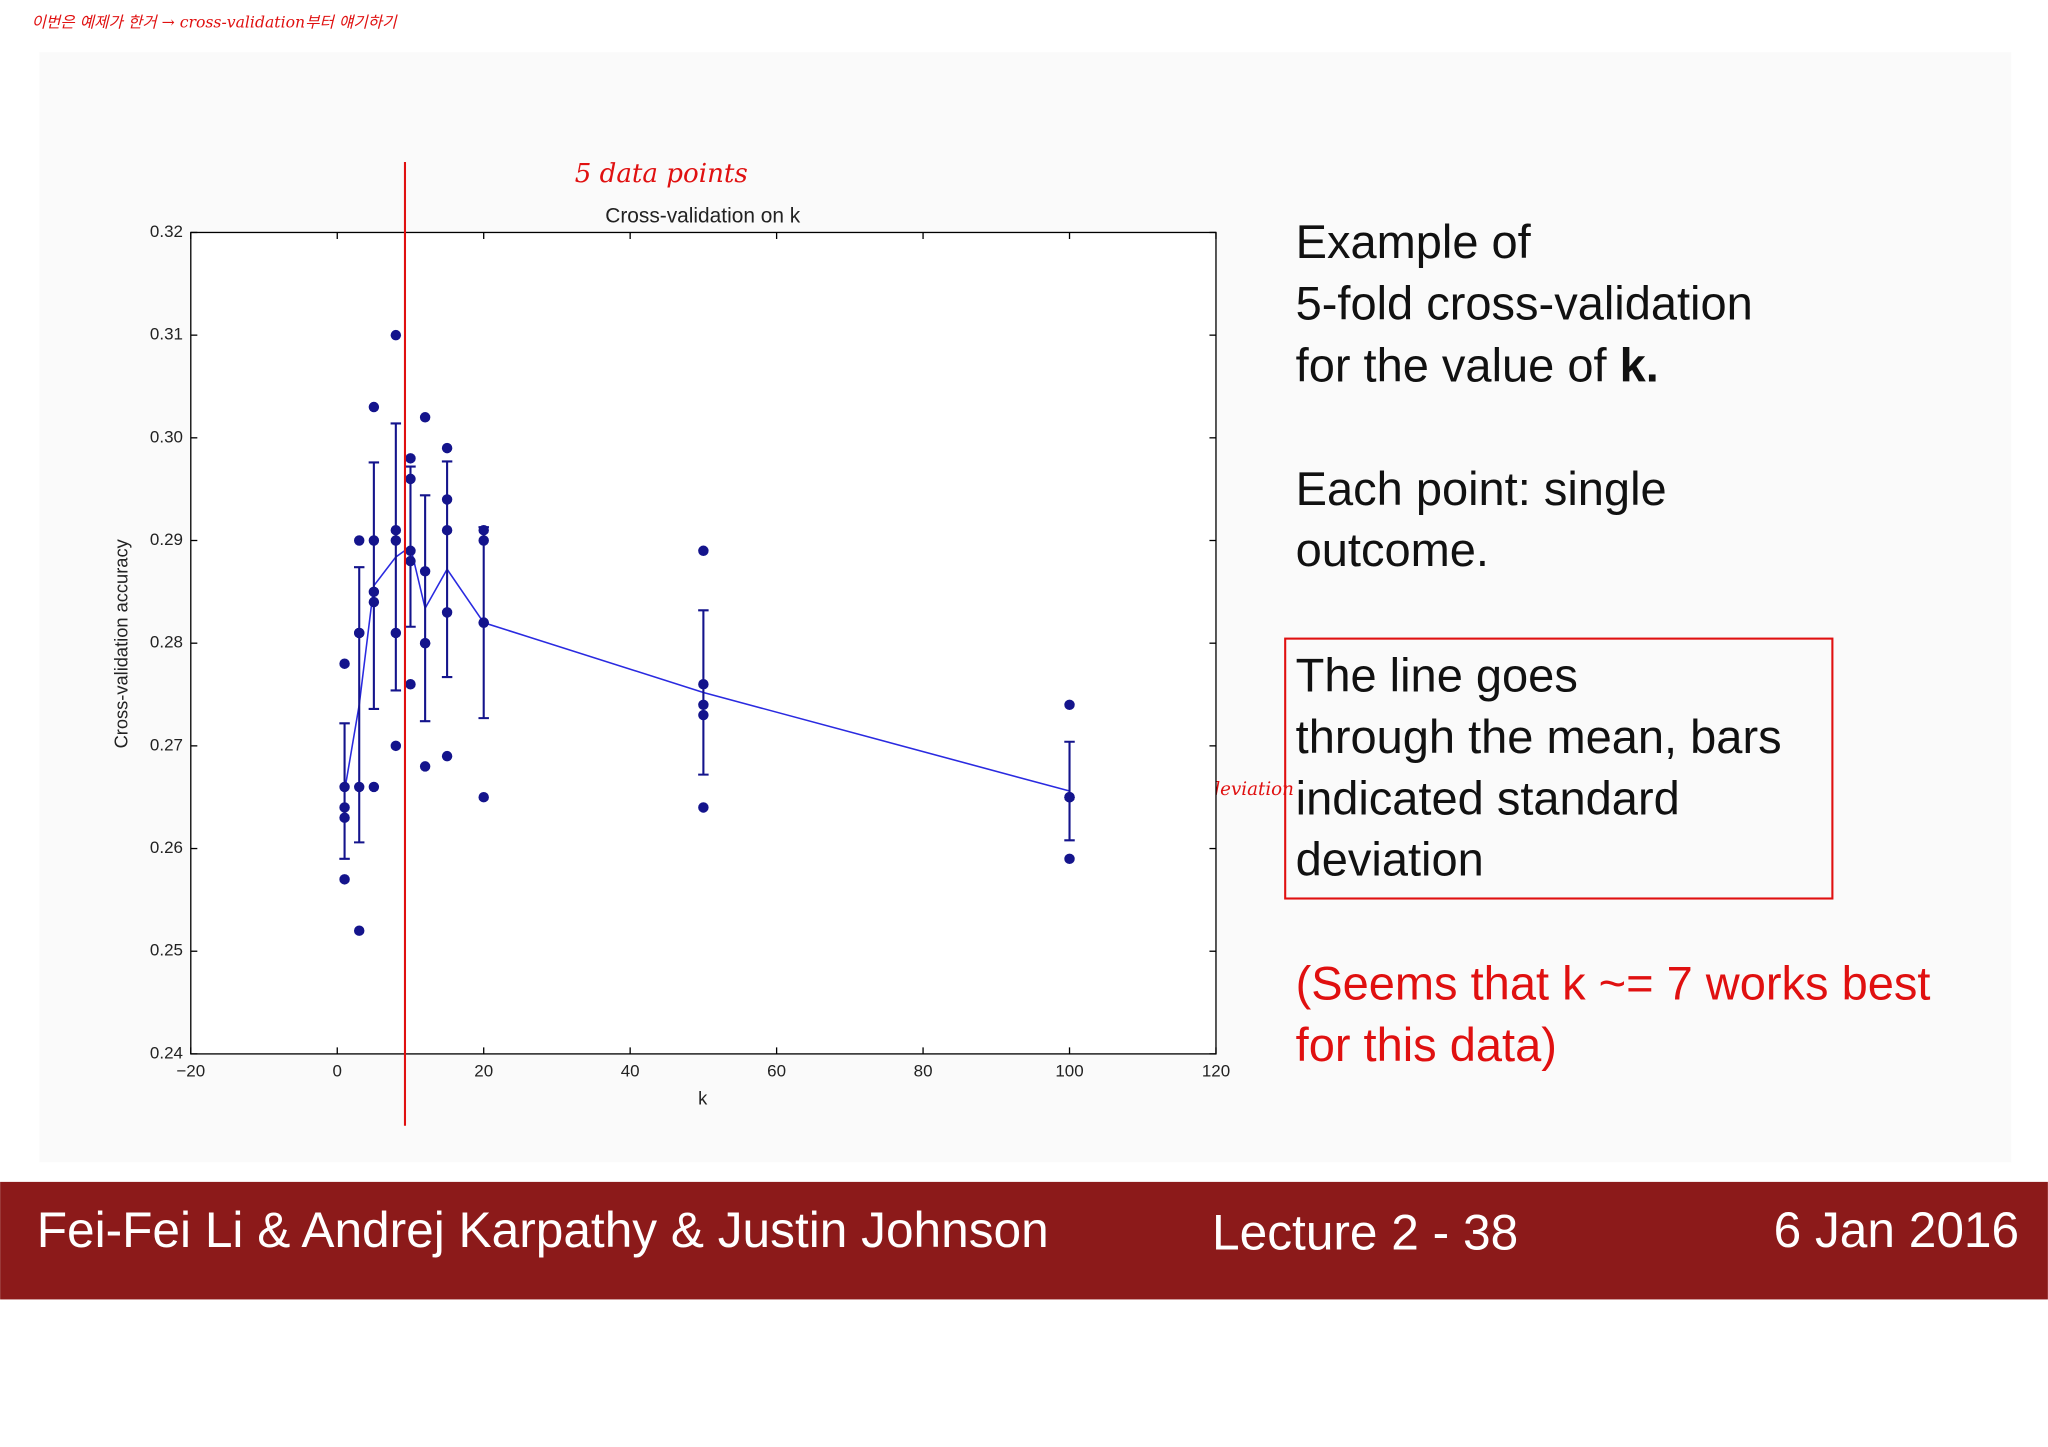 The width and height of the screenshot is (2048, 1447). What do you see at coordinates (1490, 1233) in the screenshot?
I see `footer-page: 38` at bounding box center [1490, 1233].